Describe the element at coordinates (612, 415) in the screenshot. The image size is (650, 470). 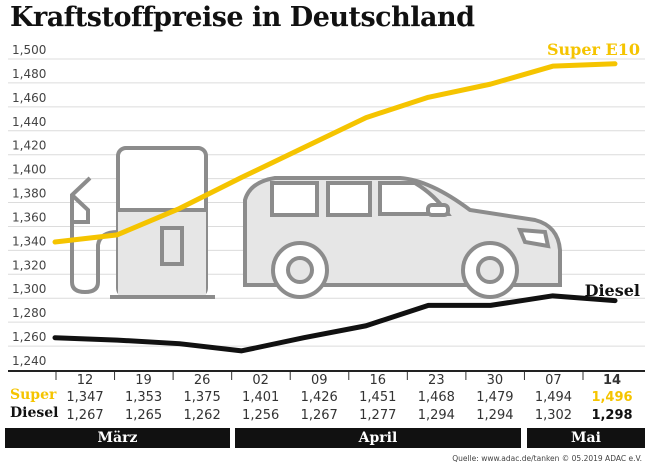
I see `data-label-diesel: 1,298` at that location.